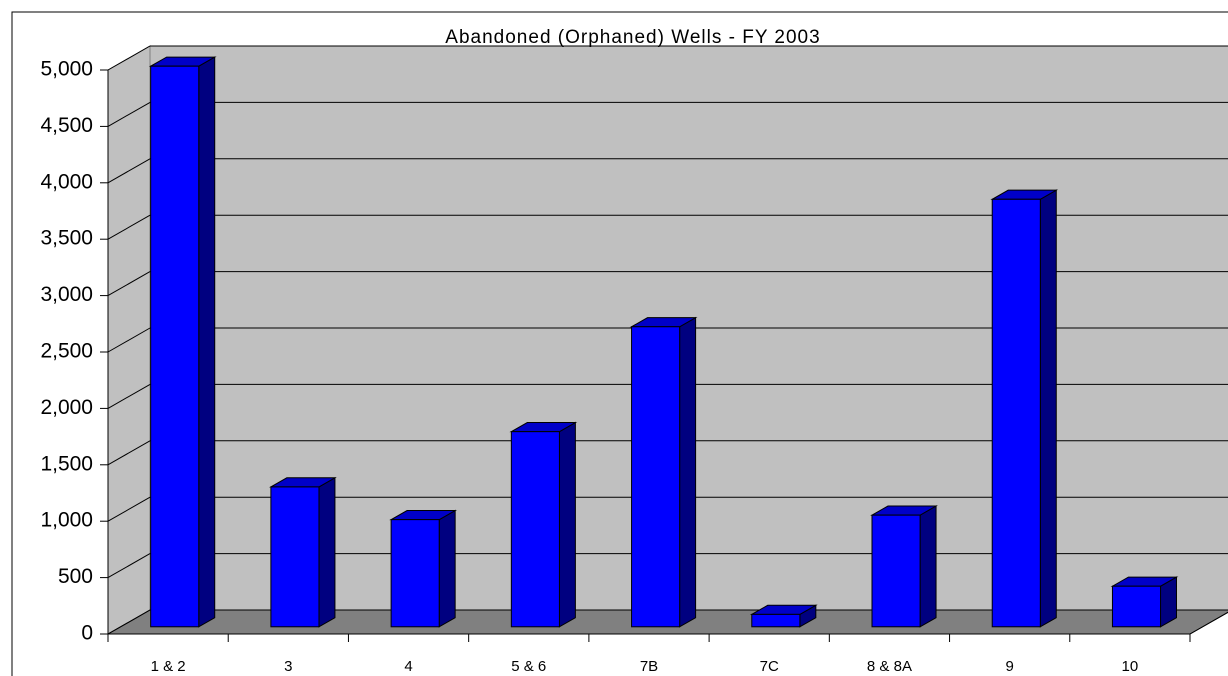  Describe the element at coordinates (408, 666) in the screenshot. I see `x-tick-label: 4` at that location.